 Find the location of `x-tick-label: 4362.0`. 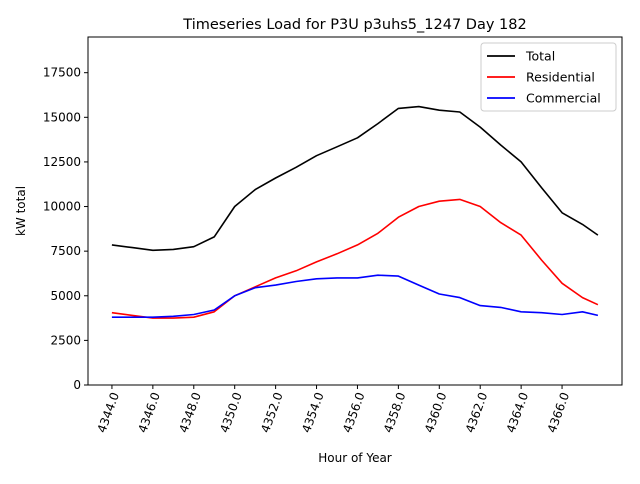

x-tick-label: 4362.0 is located at coordinates (477, 412).